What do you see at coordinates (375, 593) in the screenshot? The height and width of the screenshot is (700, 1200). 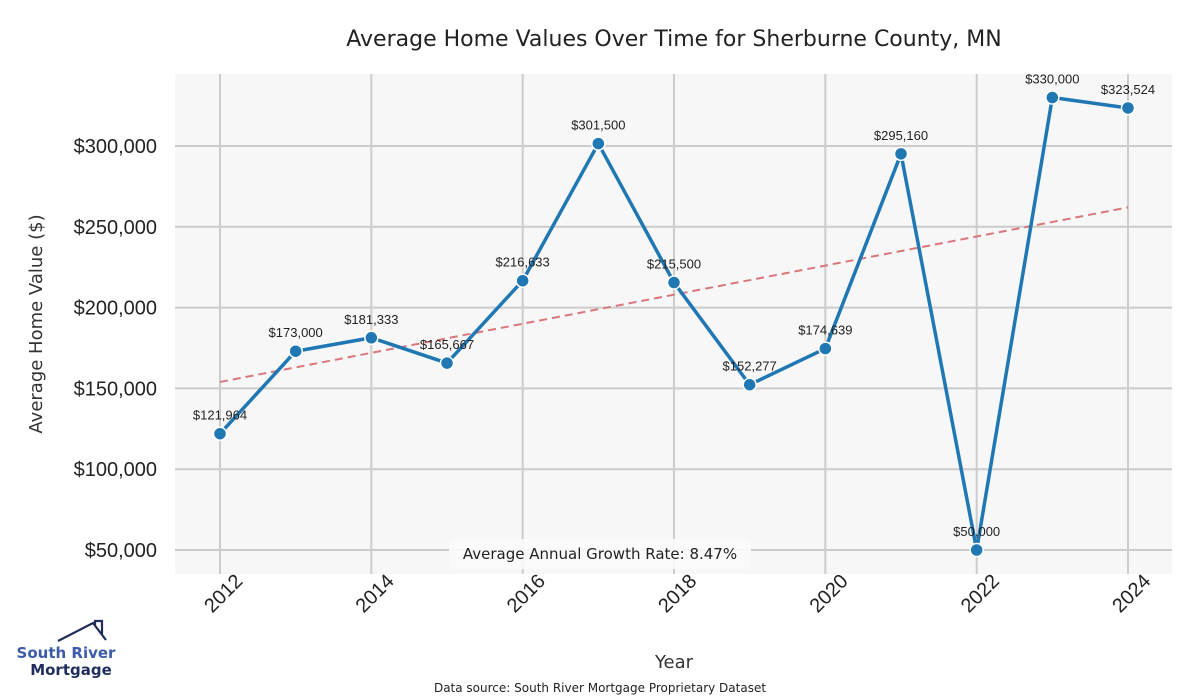 I see `x-tick-label: 2014` at bounding box center [375, 593].